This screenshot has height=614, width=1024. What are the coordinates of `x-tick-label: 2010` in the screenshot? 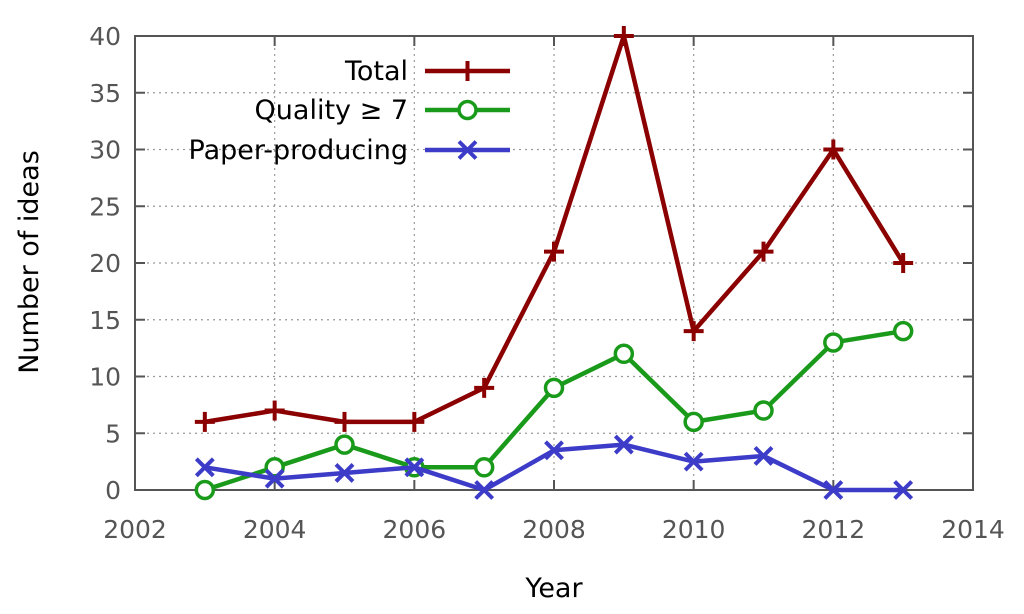 It's located at (694, 529).